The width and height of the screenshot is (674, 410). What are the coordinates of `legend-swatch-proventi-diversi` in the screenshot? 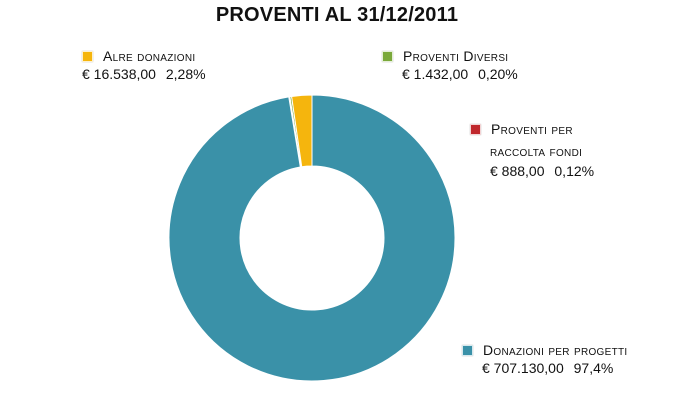 It's located at (387, 56).